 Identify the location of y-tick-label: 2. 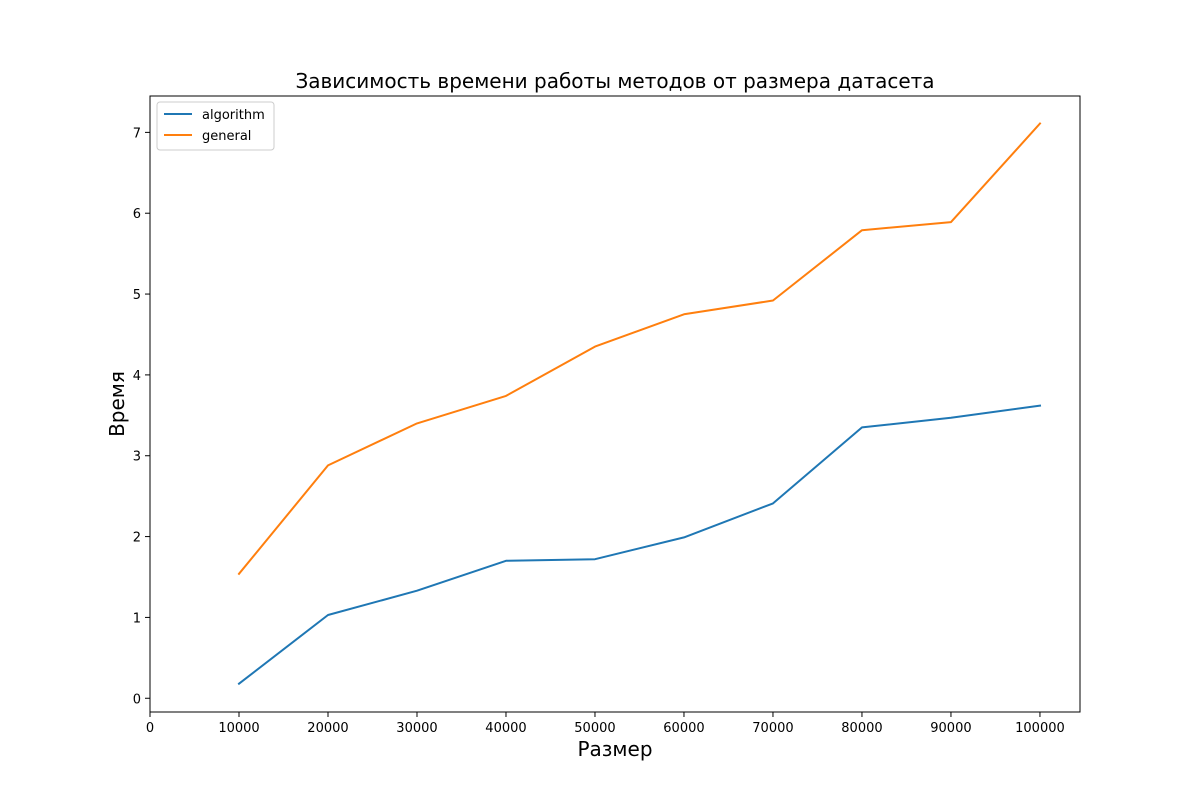
(137, 538).